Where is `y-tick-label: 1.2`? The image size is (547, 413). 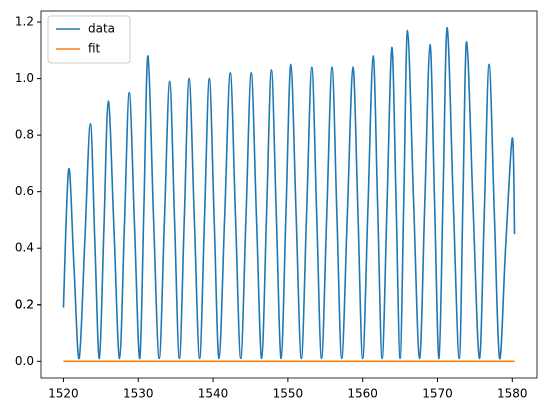 y-tick-label: 1.2 is located at coordinates (24, 22).